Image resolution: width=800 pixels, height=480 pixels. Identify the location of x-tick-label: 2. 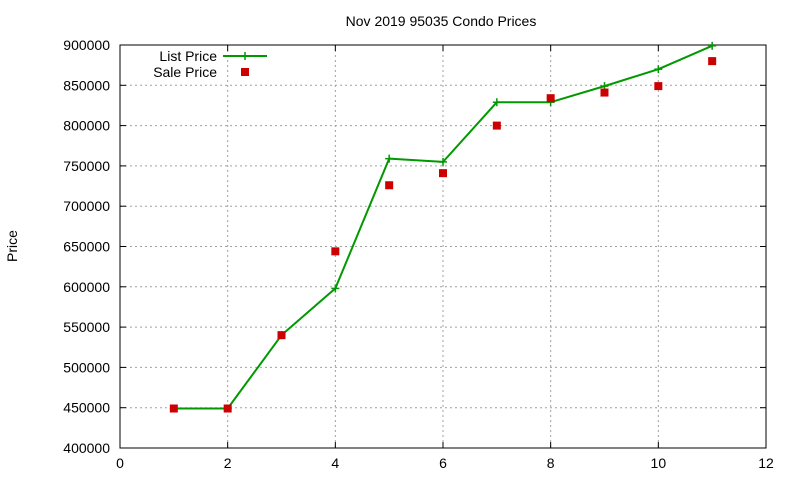
(228, 463).